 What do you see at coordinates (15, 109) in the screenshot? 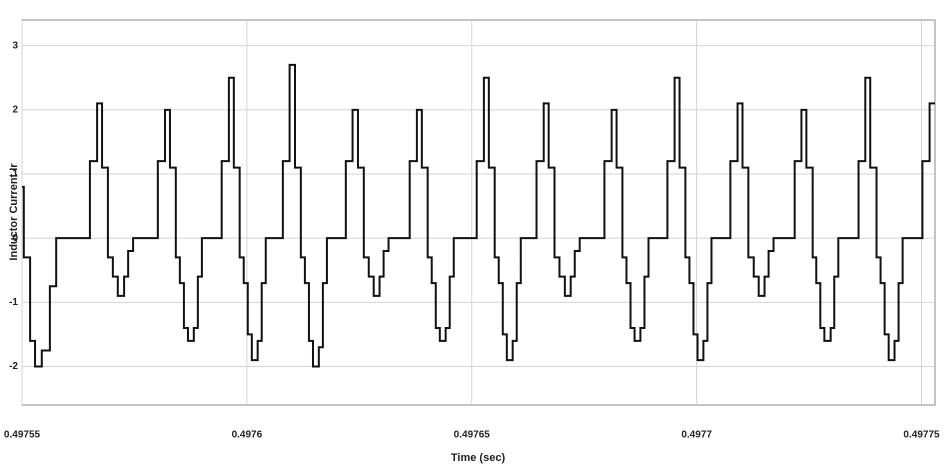
I see `y-tick-label: 2` at bounding box center [15, 109].